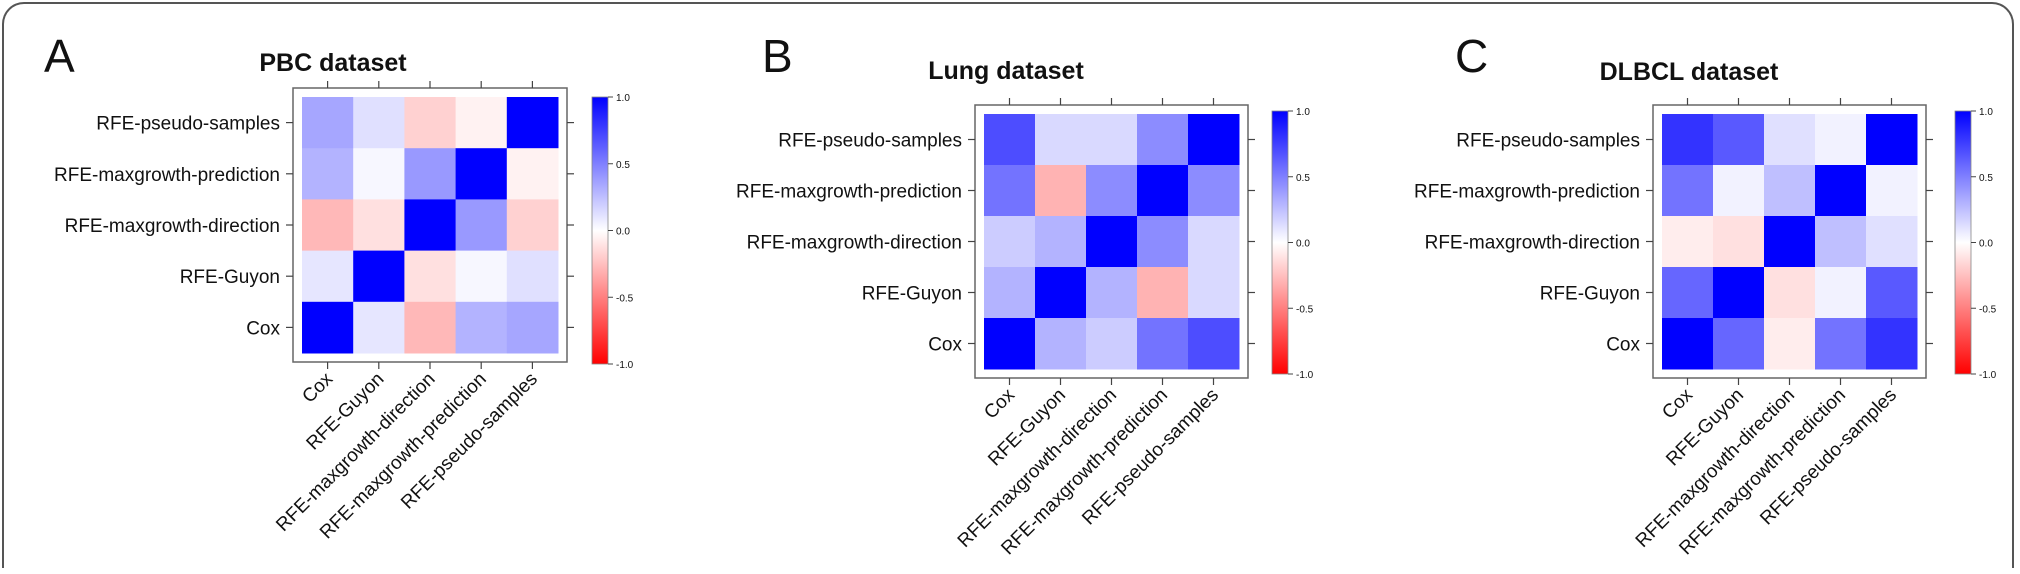 The width and height of the screenshot is (2020, 574). What do you see at coordinates (1689, 72) in the screenshot?
I see `chart-title: DLBCL dataset` at bounding box center [1689, 72].